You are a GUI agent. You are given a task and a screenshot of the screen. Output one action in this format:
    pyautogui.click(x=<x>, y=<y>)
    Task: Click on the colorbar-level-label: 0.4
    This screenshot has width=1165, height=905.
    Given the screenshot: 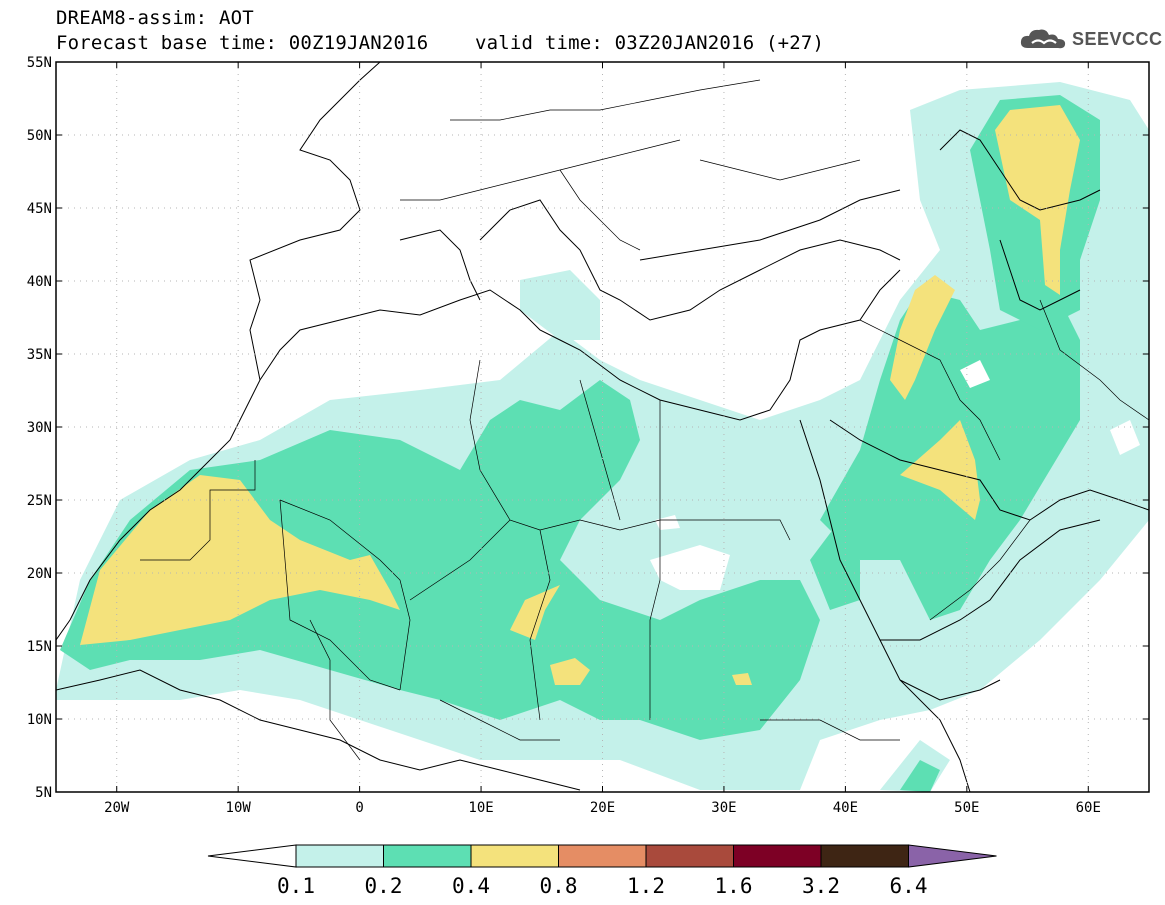 What is the action you would take?
    pyautogui.click(x=471, y=886)
    